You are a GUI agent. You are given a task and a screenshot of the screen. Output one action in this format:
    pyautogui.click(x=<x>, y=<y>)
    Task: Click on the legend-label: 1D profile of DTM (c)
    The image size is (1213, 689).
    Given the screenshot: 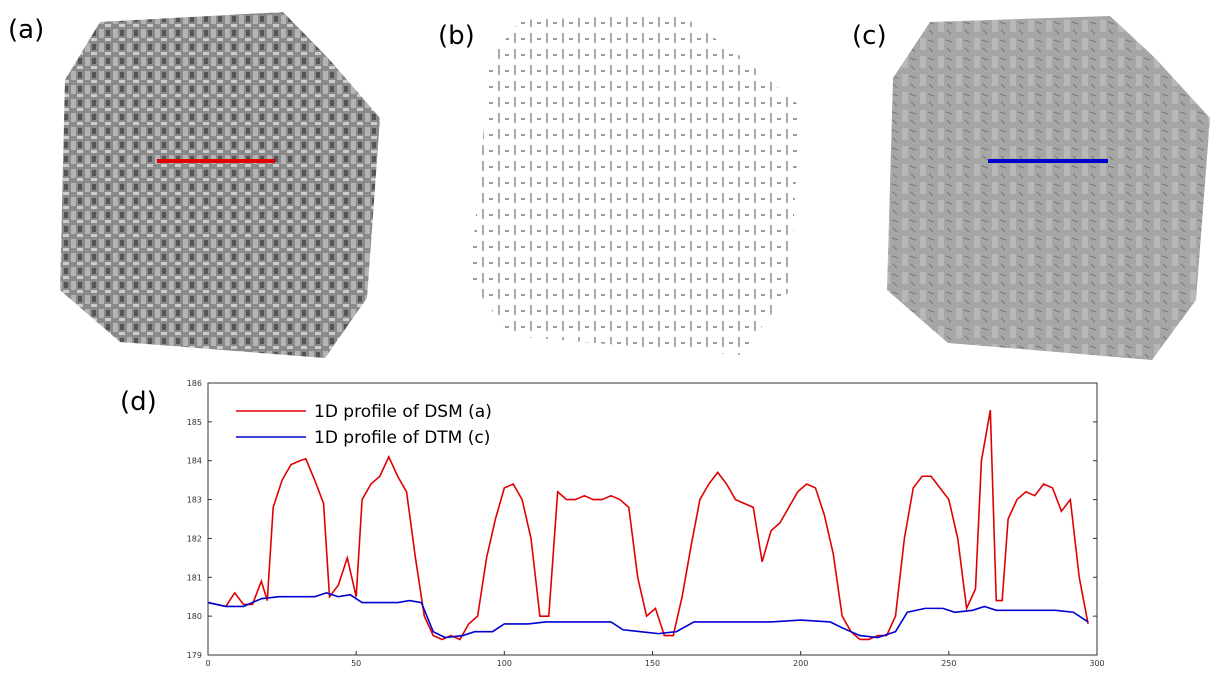 What is the action you would take?
    pyautogui.click(x=402, y=438)
    